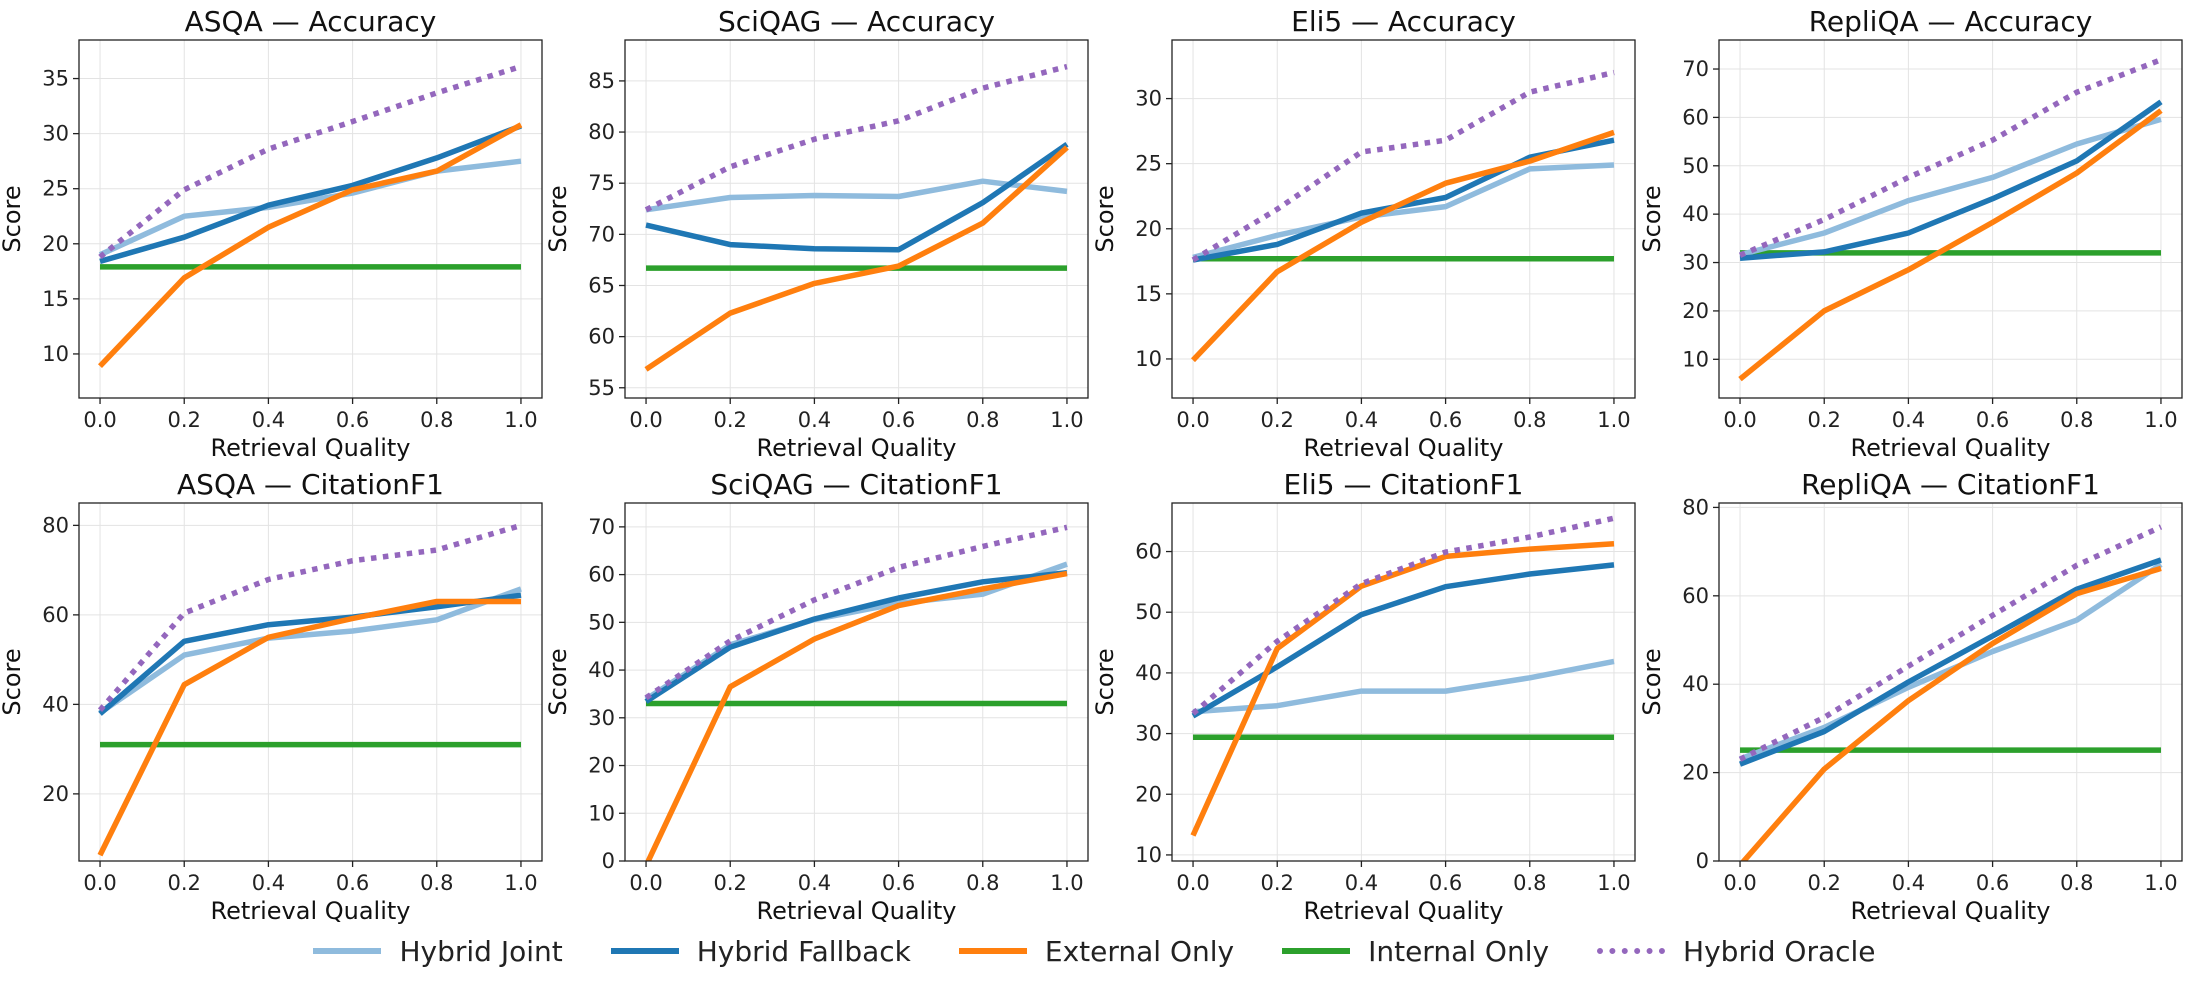 The width and height of the screenshot is (2189, 991). I want to click on chart-title: SciQAG — CitationF1, so click(856, 484).